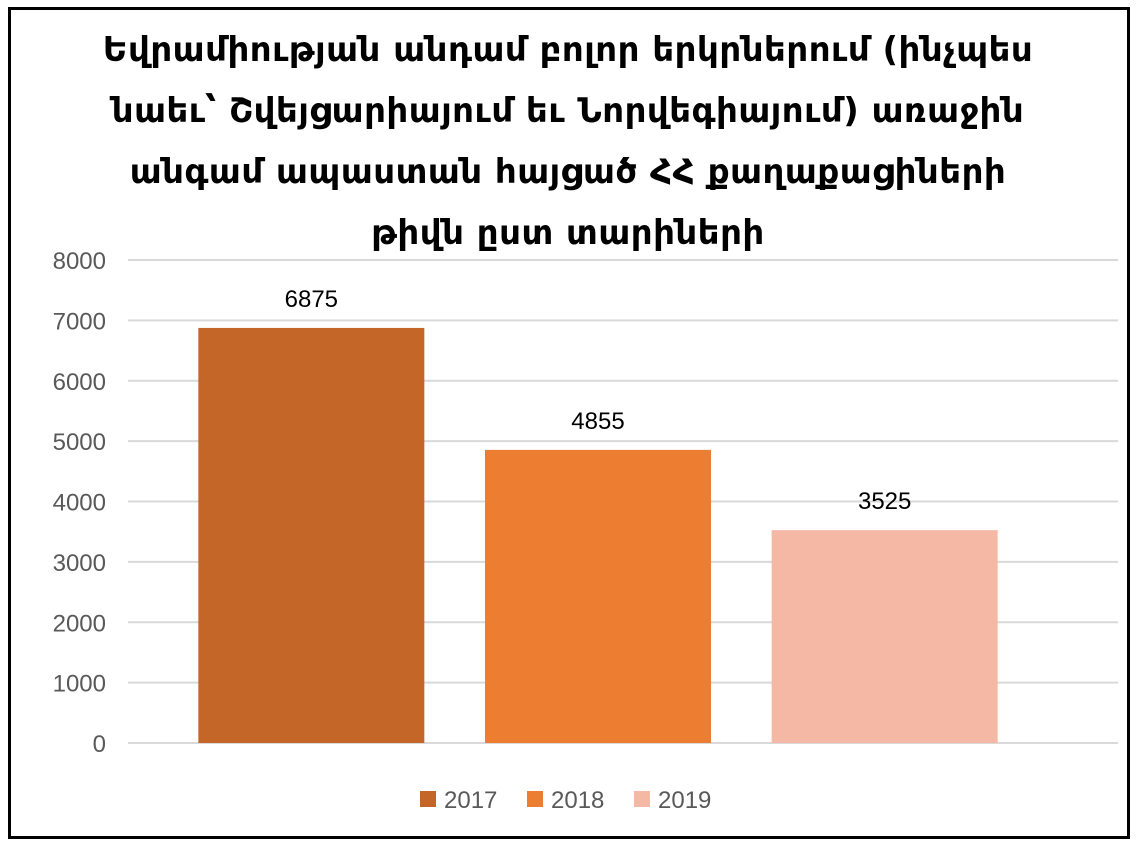 The width and height of the screenshot is (1136, 845). What do you see at coordinates (79, 563) in the screenshot?
I see `y-tick-label: 3000` at bounding box center [79, 563].